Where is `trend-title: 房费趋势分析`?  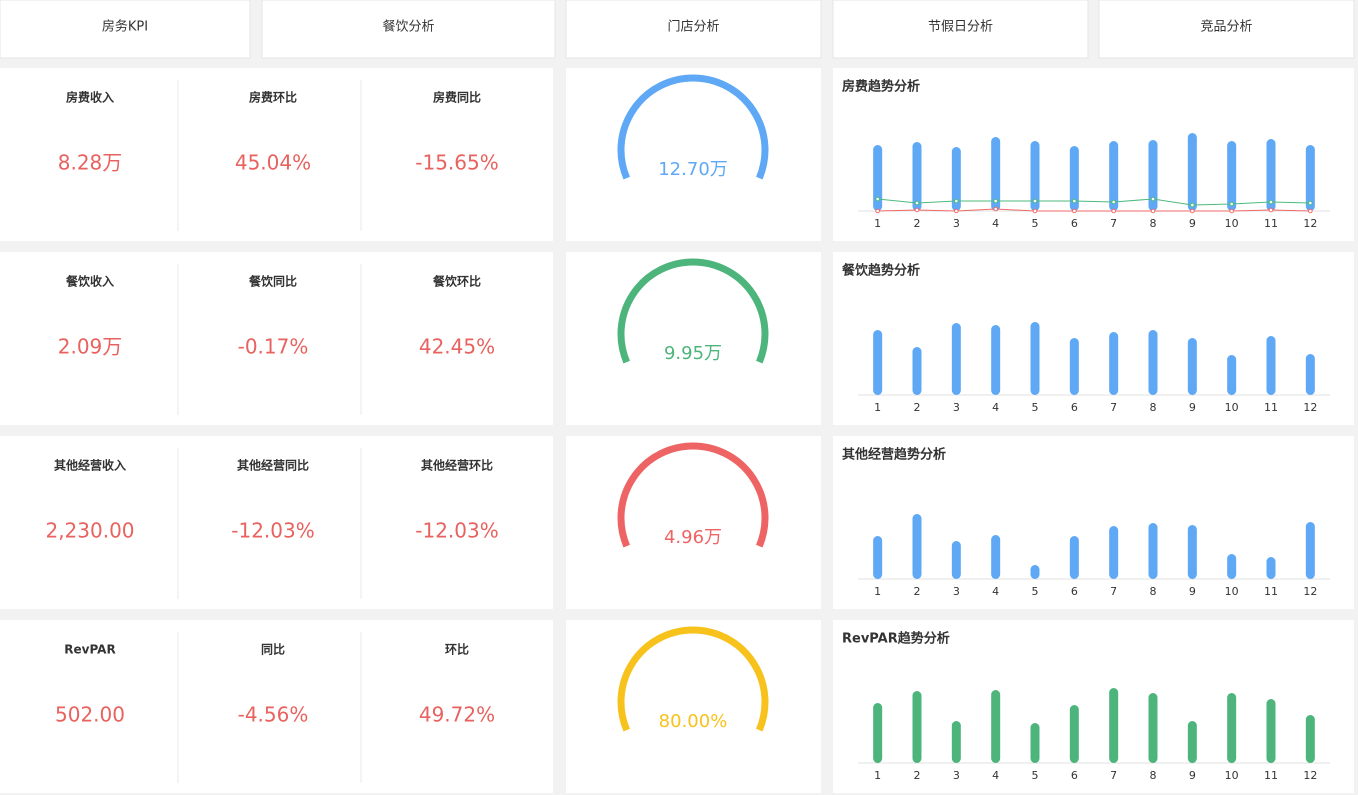 trend-title: 房费趋势分析 is located at coordinates (881, 87).